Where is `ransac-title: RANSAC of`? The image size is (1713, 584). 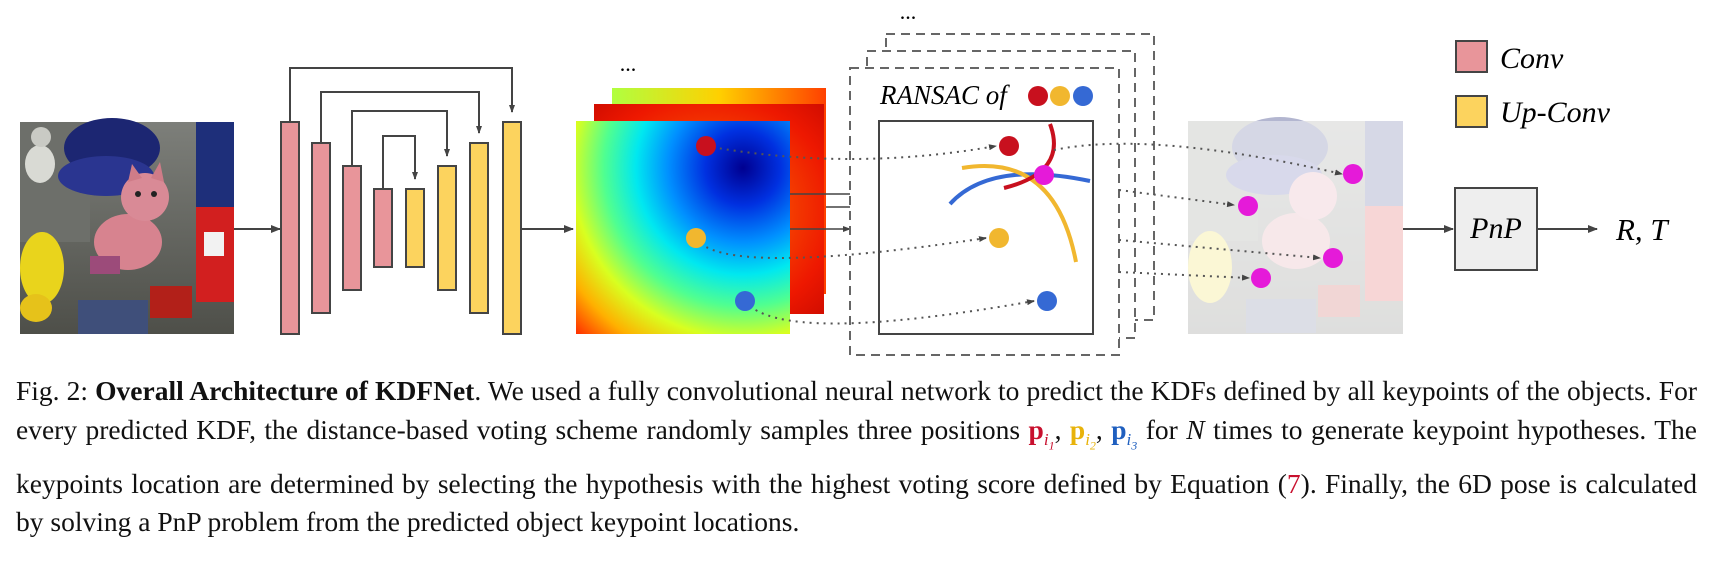 ransac-title: RANSAC of is located at coordinates (944, 95).